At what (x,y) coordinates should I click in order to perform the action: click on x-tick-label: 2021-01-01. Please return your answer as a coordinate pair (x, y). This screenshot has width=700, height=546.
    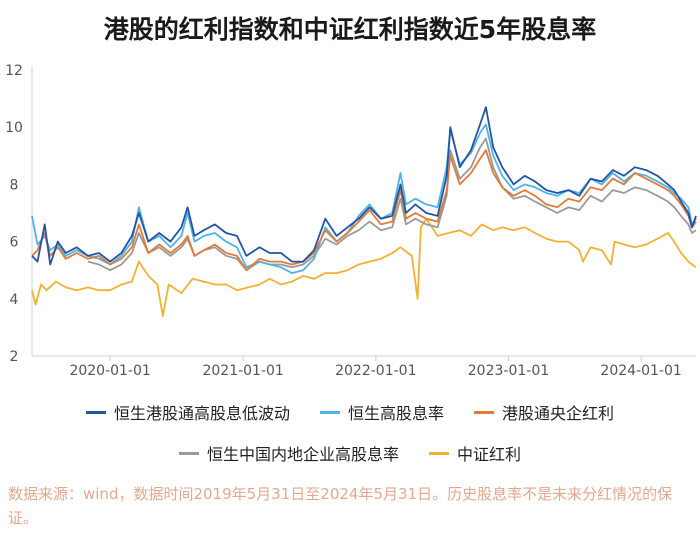
    Looking at the image, I should click on (242, 371).